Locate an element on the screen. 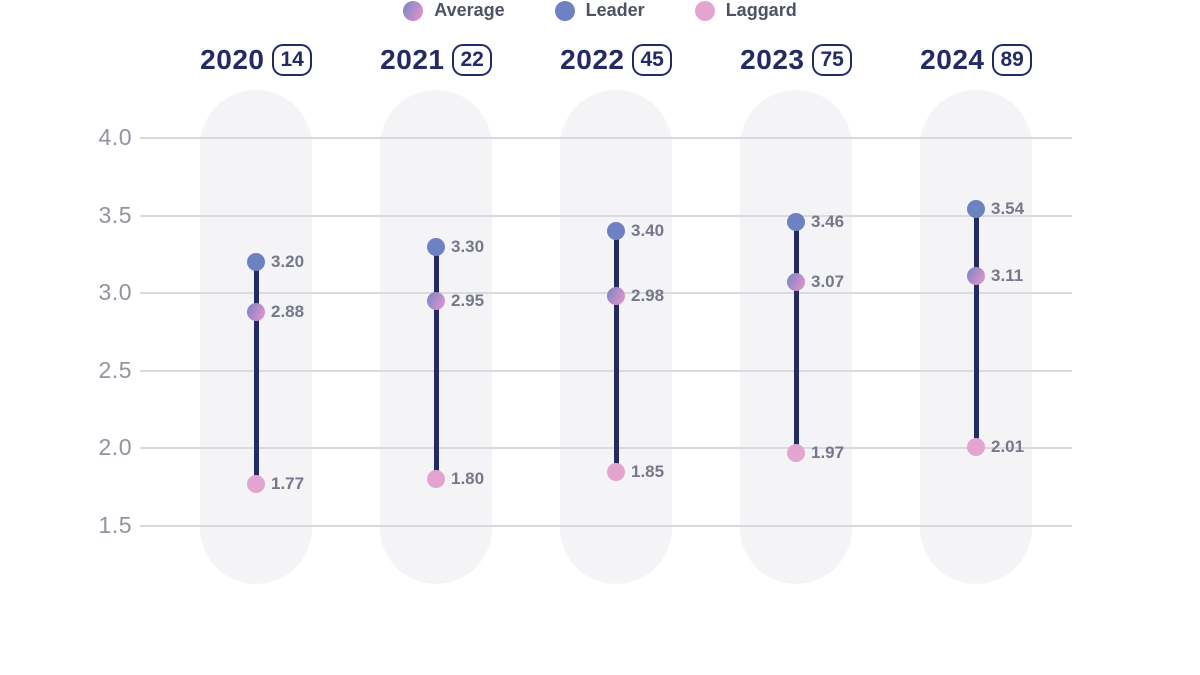  value-label: 2.01 is located at coordinates (1008, 446).